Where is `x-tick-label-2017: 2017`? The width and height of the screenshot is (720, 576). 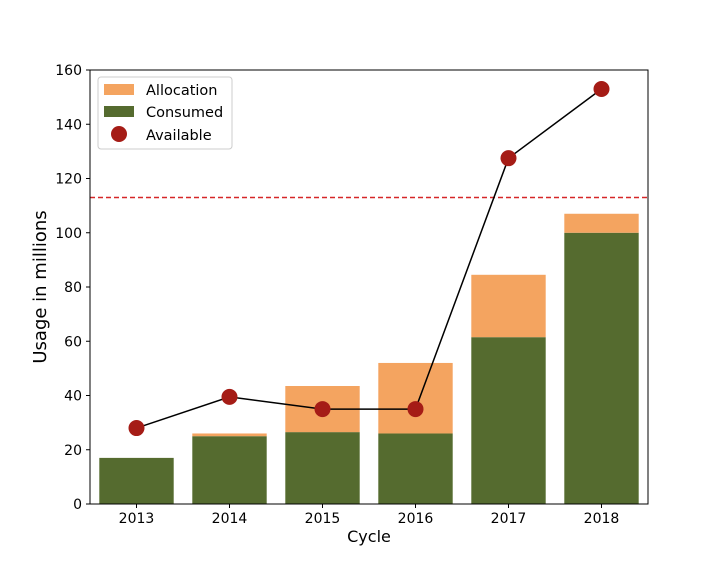 x-tick-label-2017: 2017 is located at coordinates (509, 519).